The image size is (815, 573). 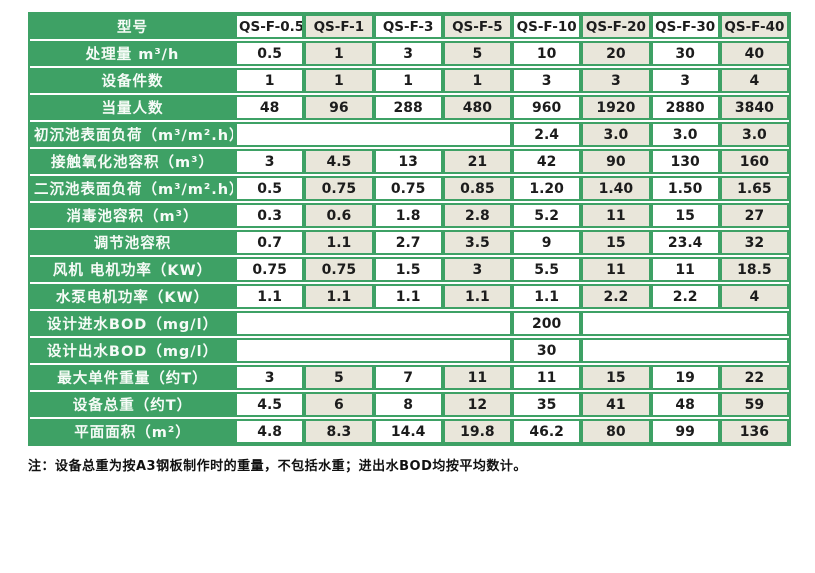 I want to click on value-cell: 59, so click(x=754, y=404).